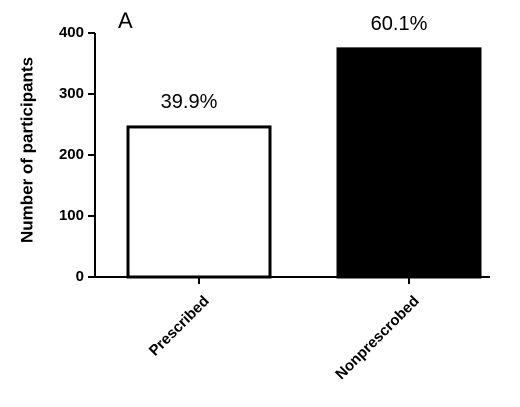 The width and height of the screenshot is (520, 407). What do you see at coordinates (377, 338) in the screenshot?
I see `x-tick-label: Nonprescrobed` at bounding box center [377, 338].